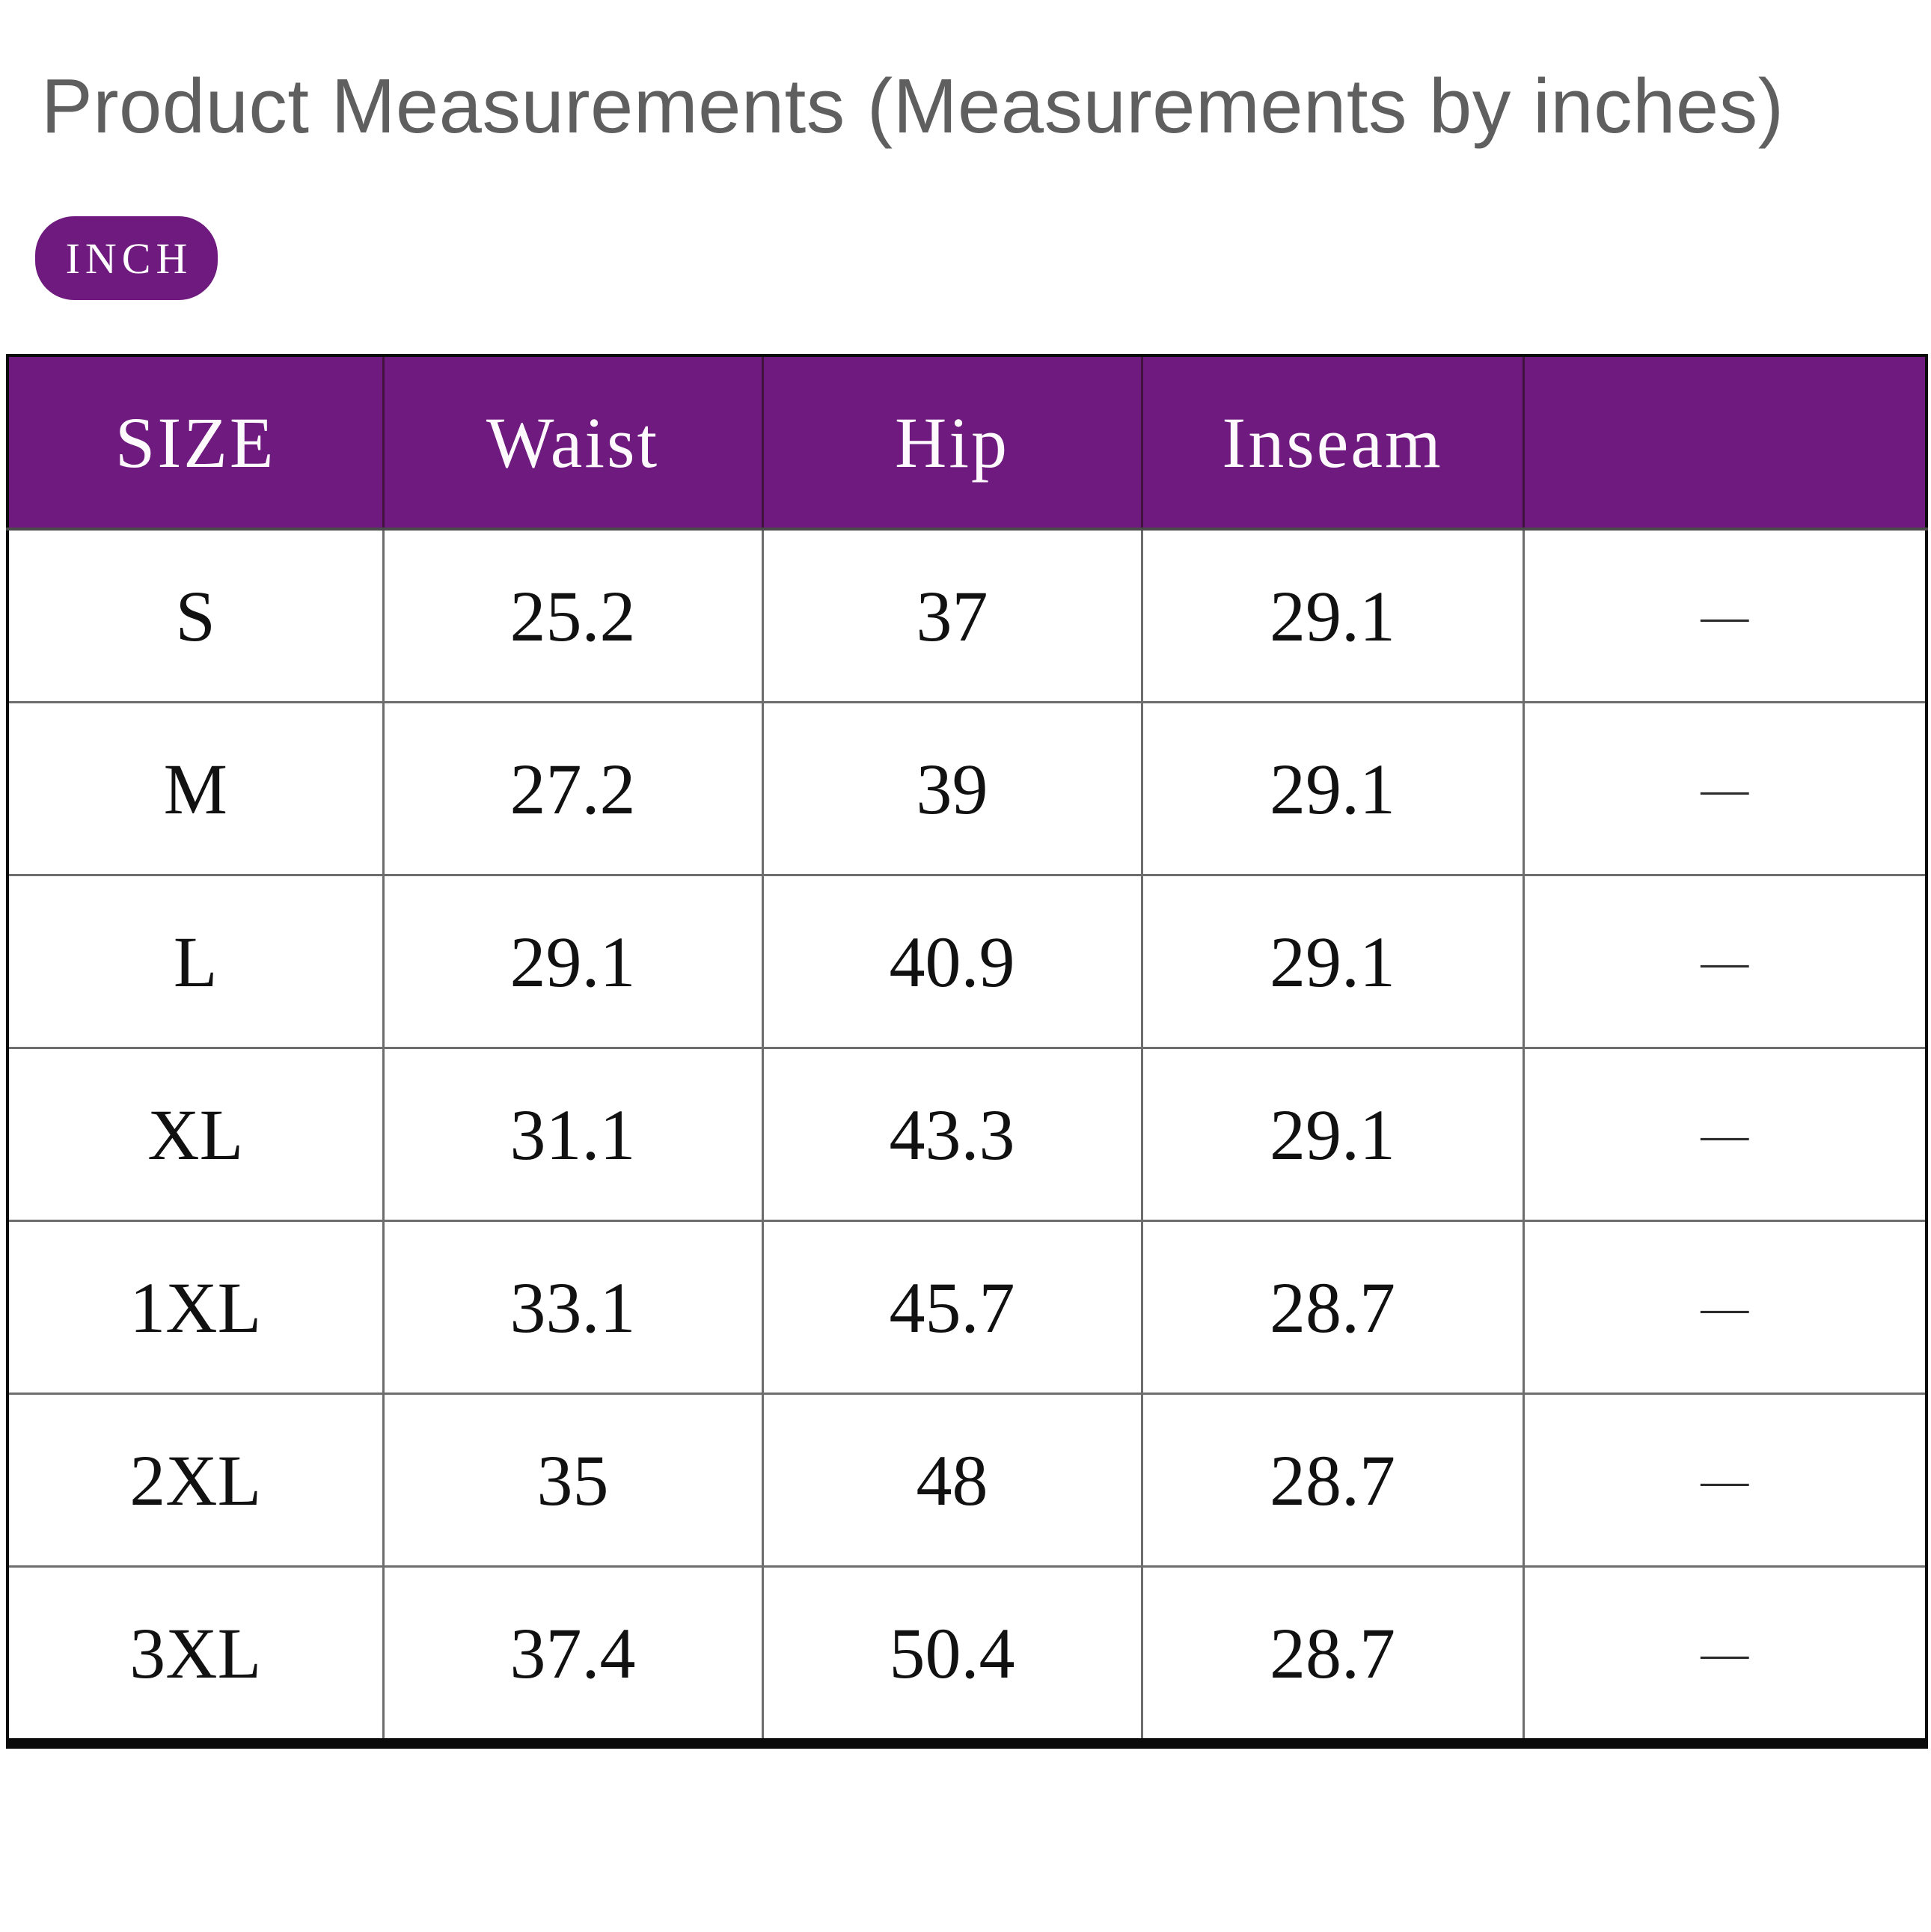 This screenshot has height=1932, width=1931. Describe the element at coordinates (572, 1135) in the screenshot. I see `waist-cell: 31.1` at that location.